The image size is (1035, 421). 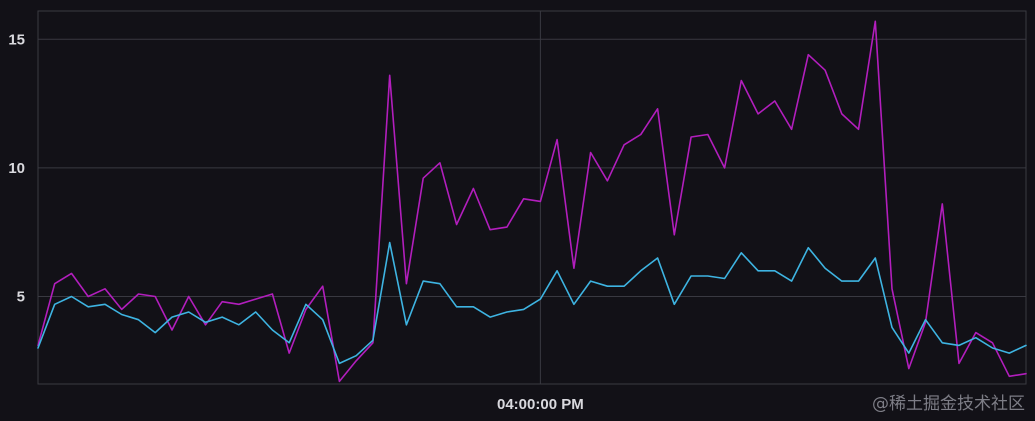 What do you see at coordinates (16, 168) in the screenshot?
I see `y-tick-label-10: 10` at bounding box center [16, 168].